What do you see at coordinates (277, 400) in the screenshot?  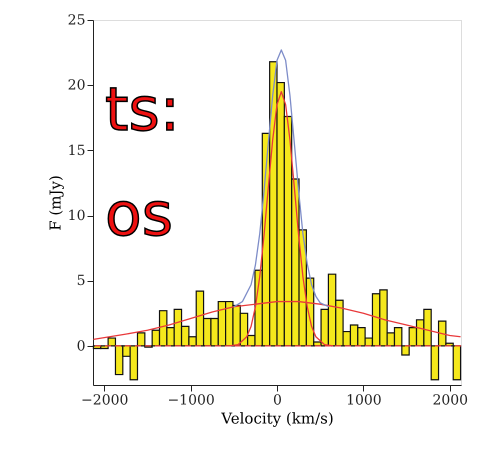 I see `x-tick-label: 0` at bounding box center [277, 400].